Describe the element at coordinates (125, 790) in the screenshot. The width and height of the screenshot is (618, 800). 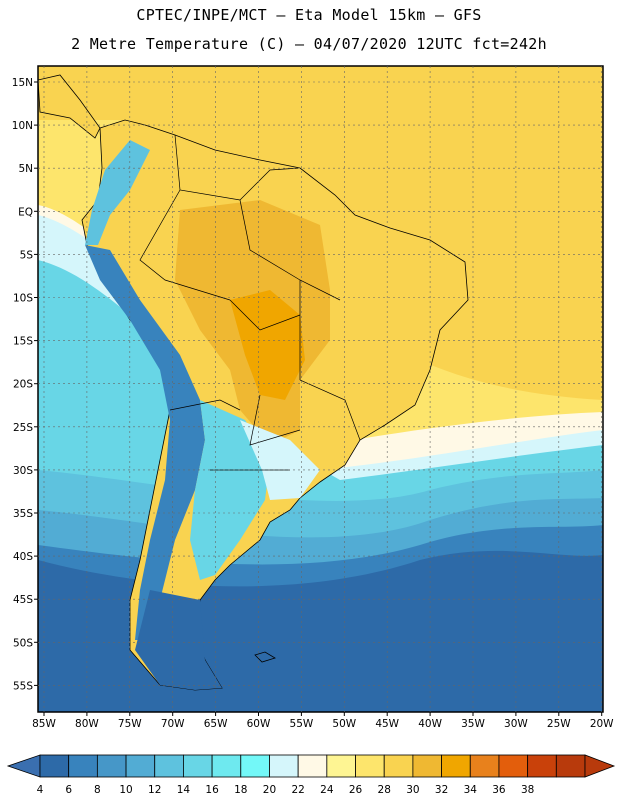
I see `colorbar-label: 10` at that location.